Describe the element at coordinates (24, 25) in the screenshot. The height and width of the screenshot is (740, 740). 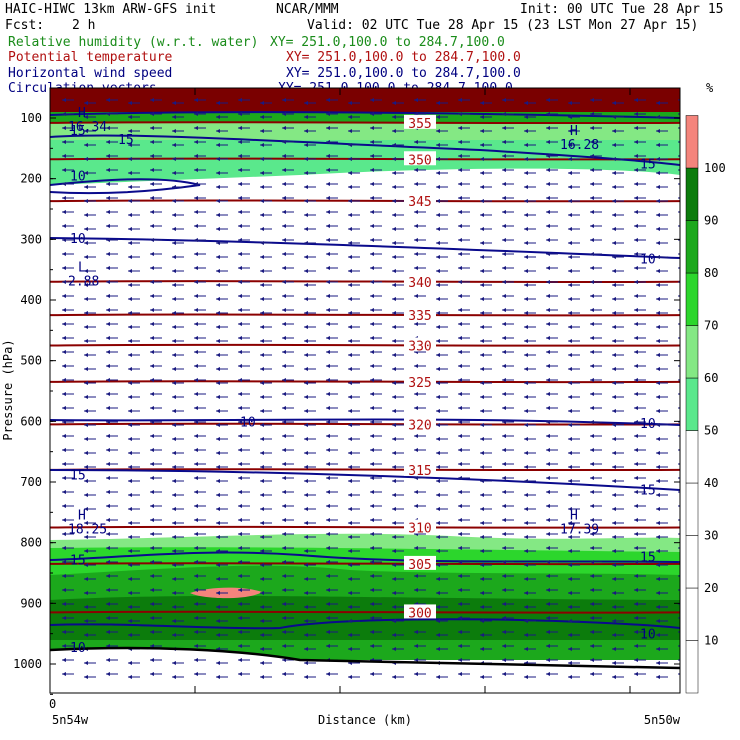
I see `forecast-label: Fcst:` at that location.